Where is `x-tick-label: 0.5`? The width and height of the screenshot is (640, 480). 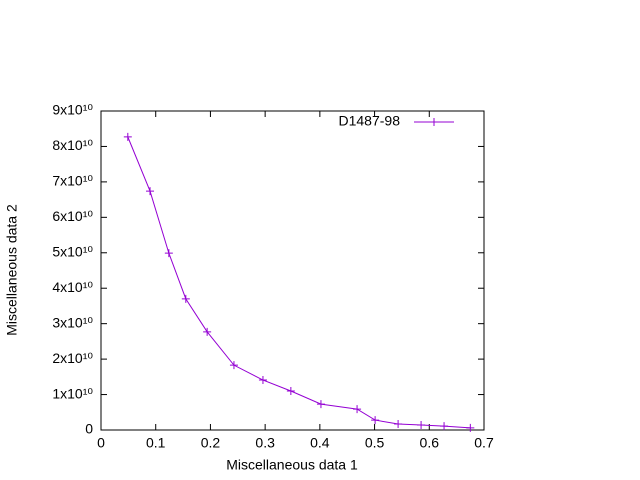 x-tick-label: 0.5 is located at coordinates (375, 443).